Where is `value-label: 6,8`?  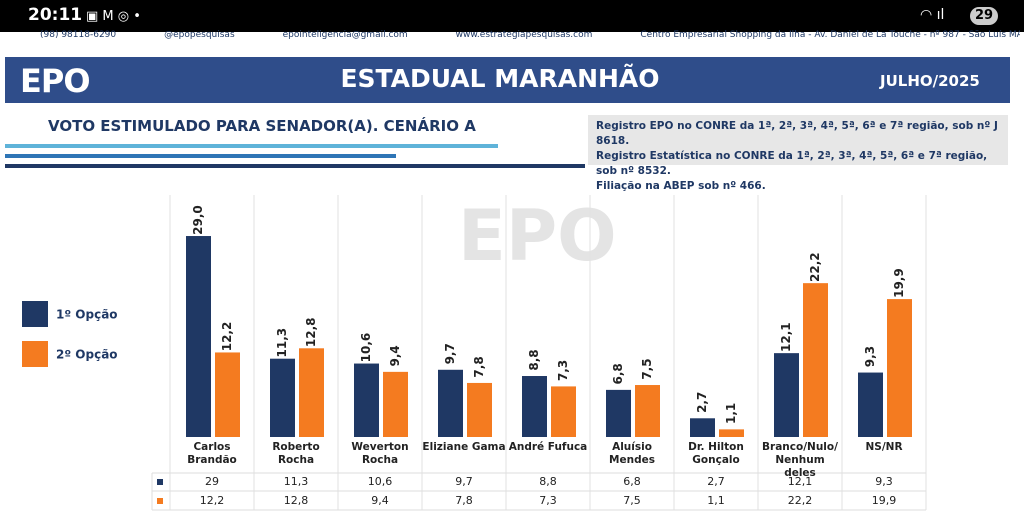 value-label: 6,8 is located at coordinates (618, 373).